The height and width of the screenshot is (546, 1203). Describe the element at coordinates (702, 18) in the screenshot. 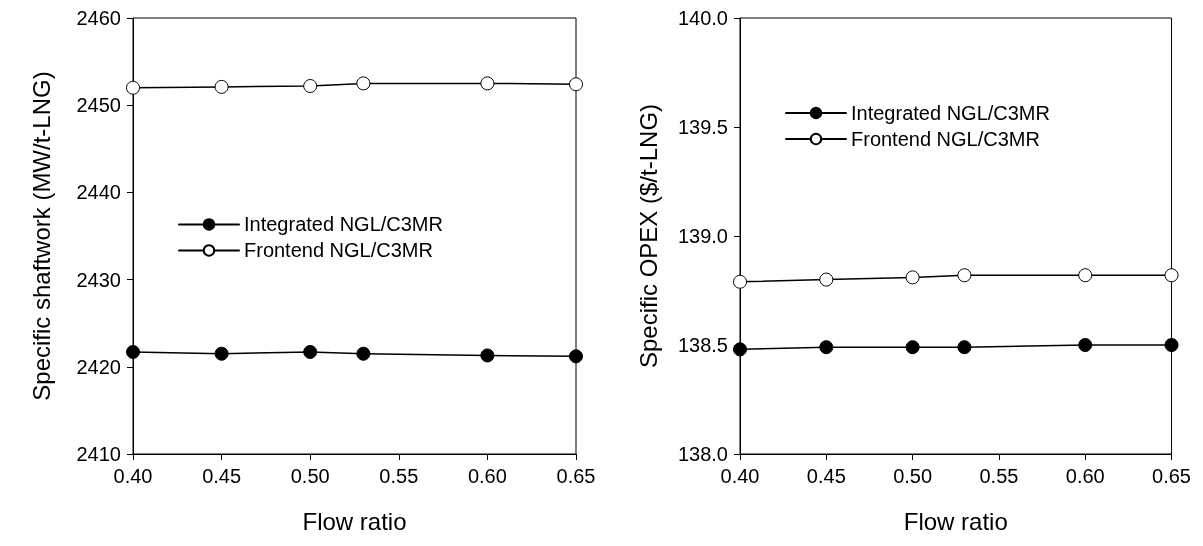

I see `y-tick-label: 140.0` at that location.